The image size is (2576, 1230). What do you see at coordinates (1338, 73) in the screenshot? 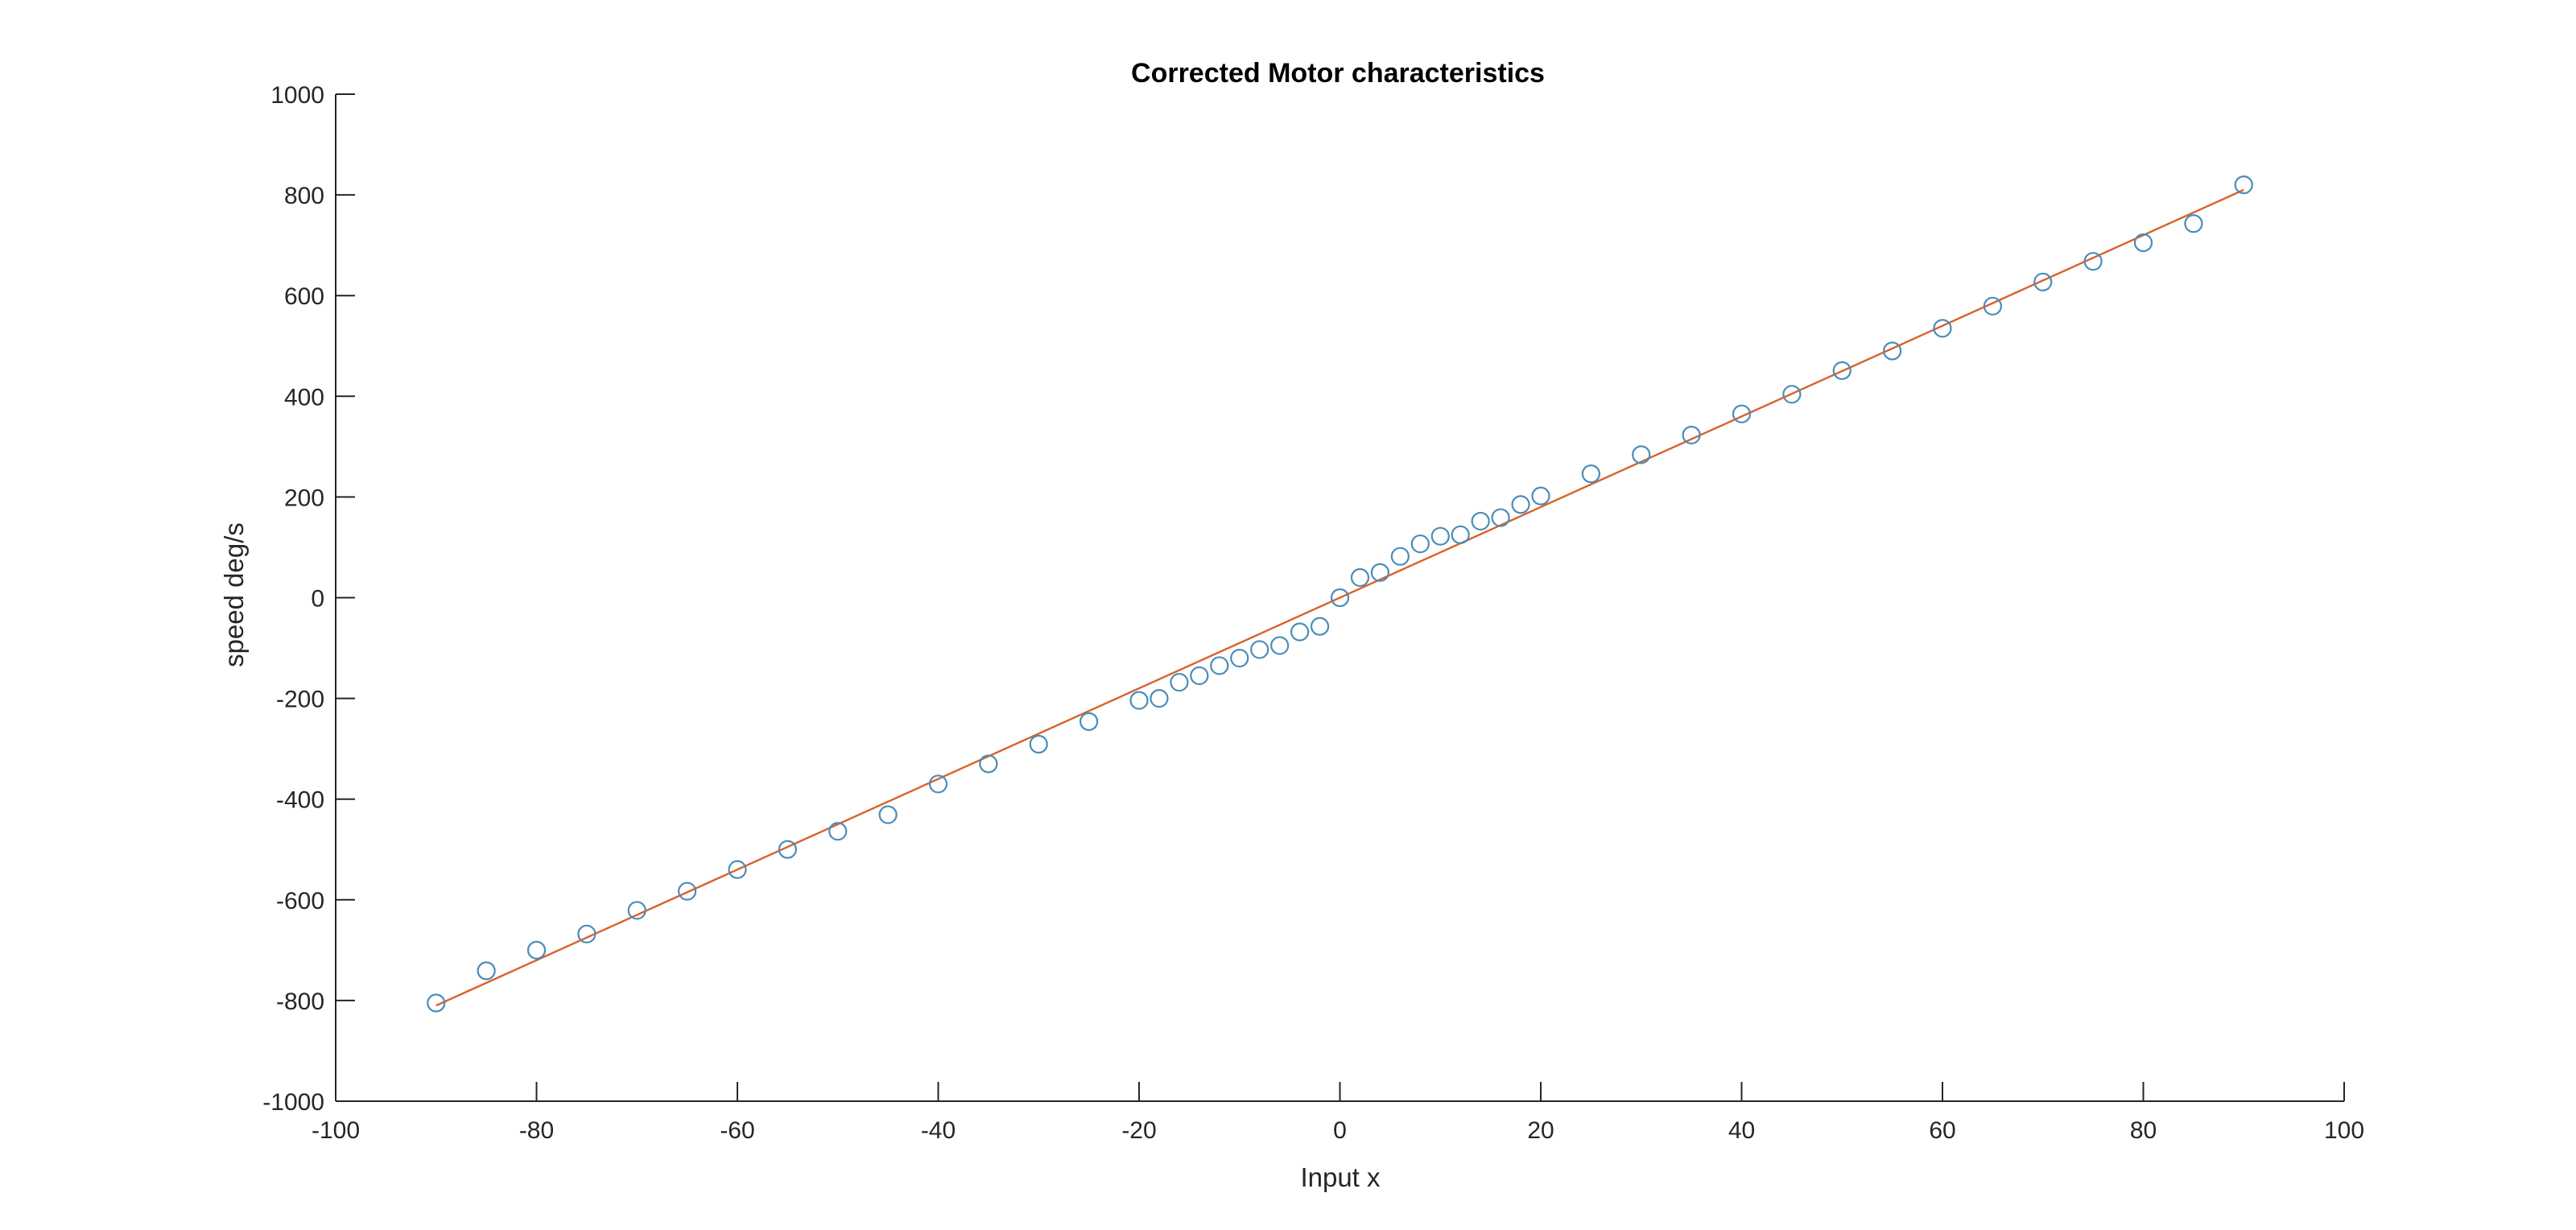
I see `chart-title: Corrected Motor characteristics` at bounding box center [1338, 73].